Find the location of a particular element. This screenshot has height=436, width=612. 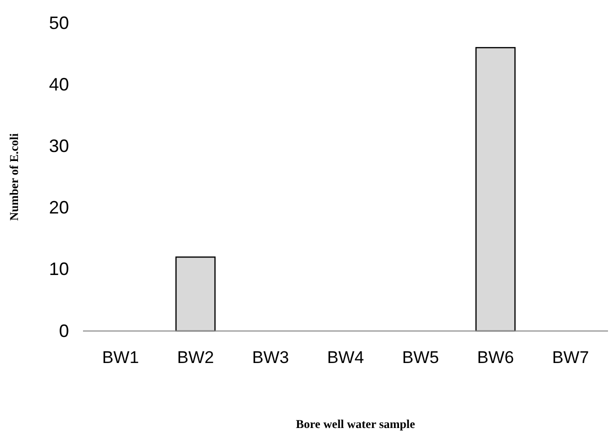

y-axis-title: Number of E.coli is located at coordinates (14, 176).